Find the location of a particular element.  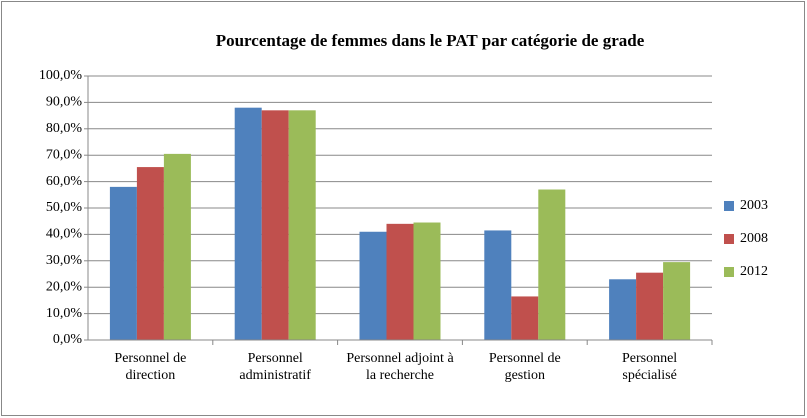

legend-label: 2012 is located at coordinates (754, 271).